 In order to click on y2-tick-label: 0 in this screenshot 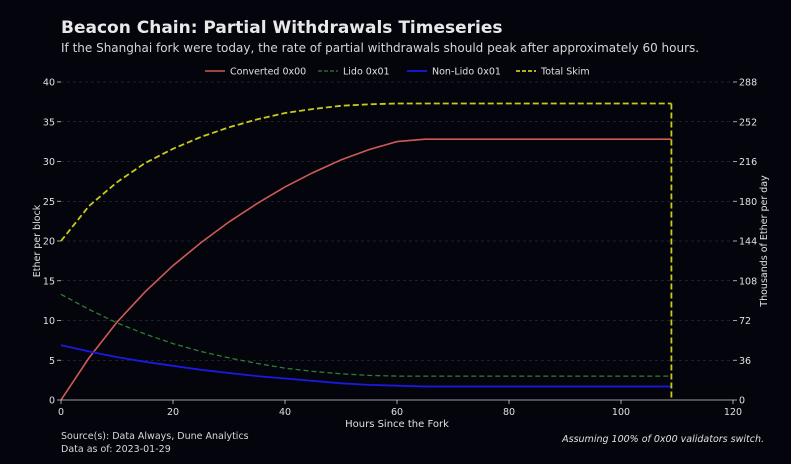, I will do `click(742, 401)`.